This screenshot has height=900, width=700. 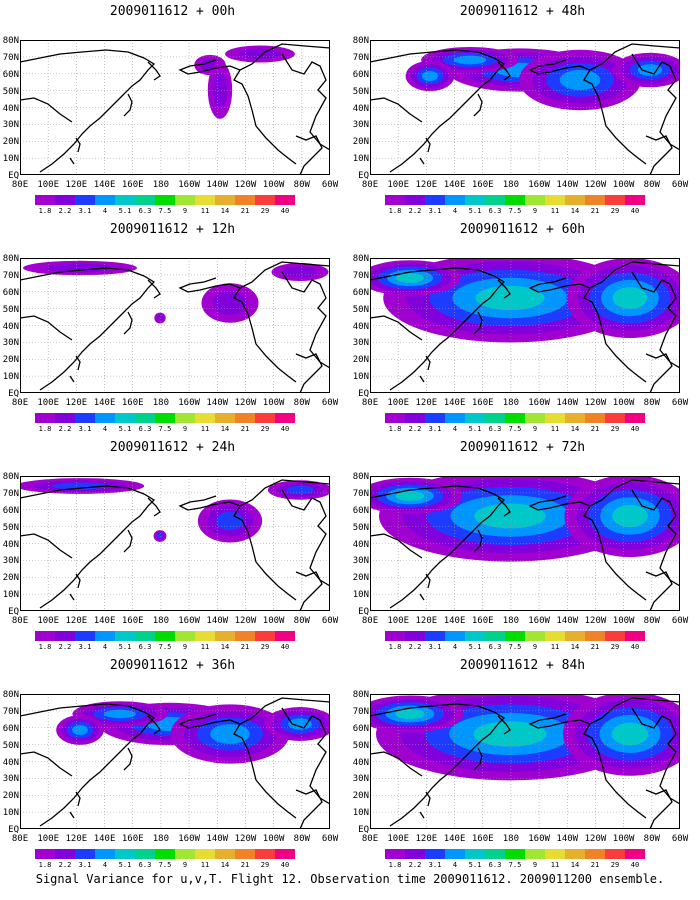 What do you see at coordinates (285, 211) in the screenshot?
I see `colorbar-label: 40` at bounding box center [285, 211].